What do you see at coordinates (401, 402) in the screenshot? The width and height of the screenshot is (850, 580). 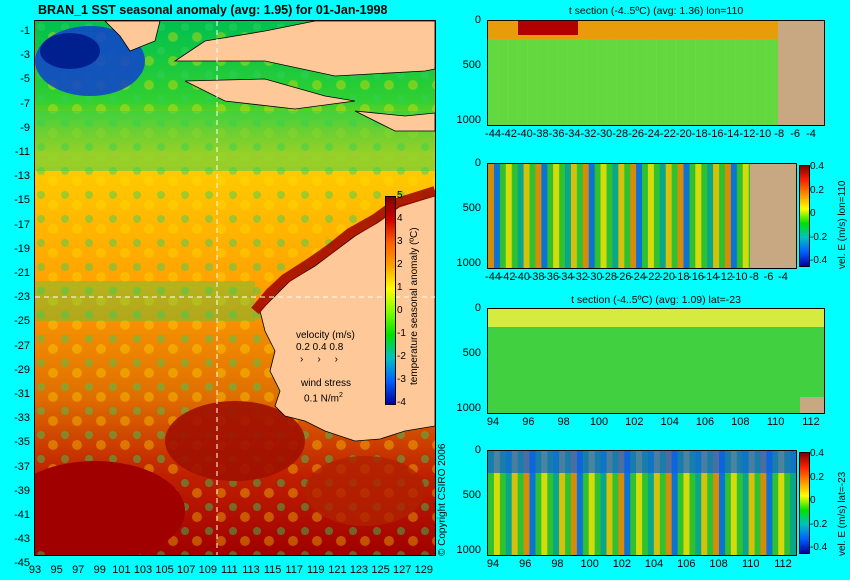 I see `map-colorbar-tick: -4` at bounding box center [401, 402].